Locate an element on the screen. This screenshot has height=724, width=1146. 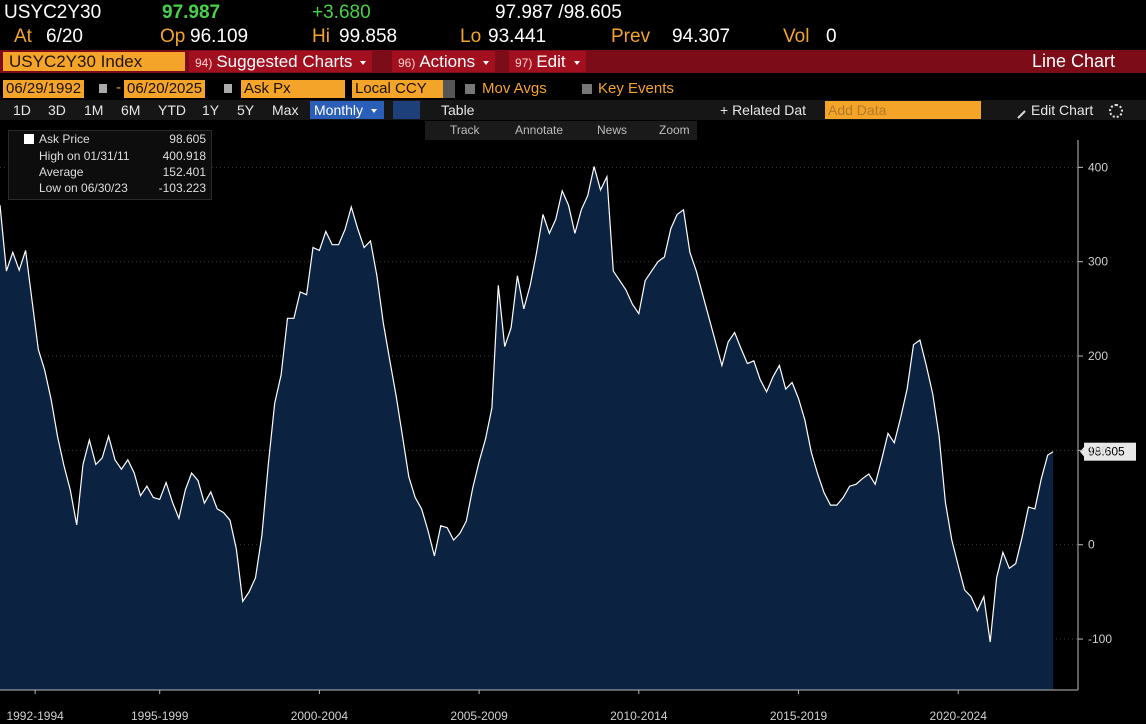
add-data-input: Add Data is located at coordinates (903, 110).